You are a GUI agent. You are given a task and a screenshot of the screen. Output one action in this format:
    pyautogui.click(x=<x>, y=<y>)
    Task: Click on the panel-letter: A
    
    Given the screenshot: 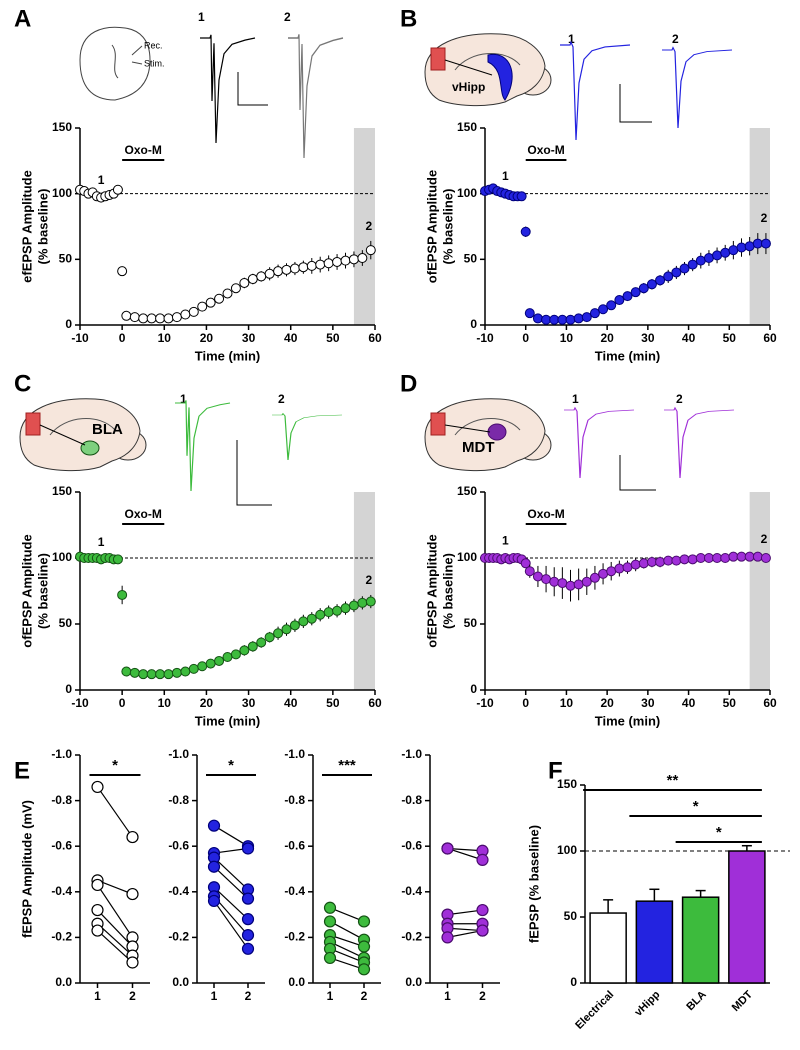 What is the action you would take?
    pyautogui.click(x=22, y=18)
    